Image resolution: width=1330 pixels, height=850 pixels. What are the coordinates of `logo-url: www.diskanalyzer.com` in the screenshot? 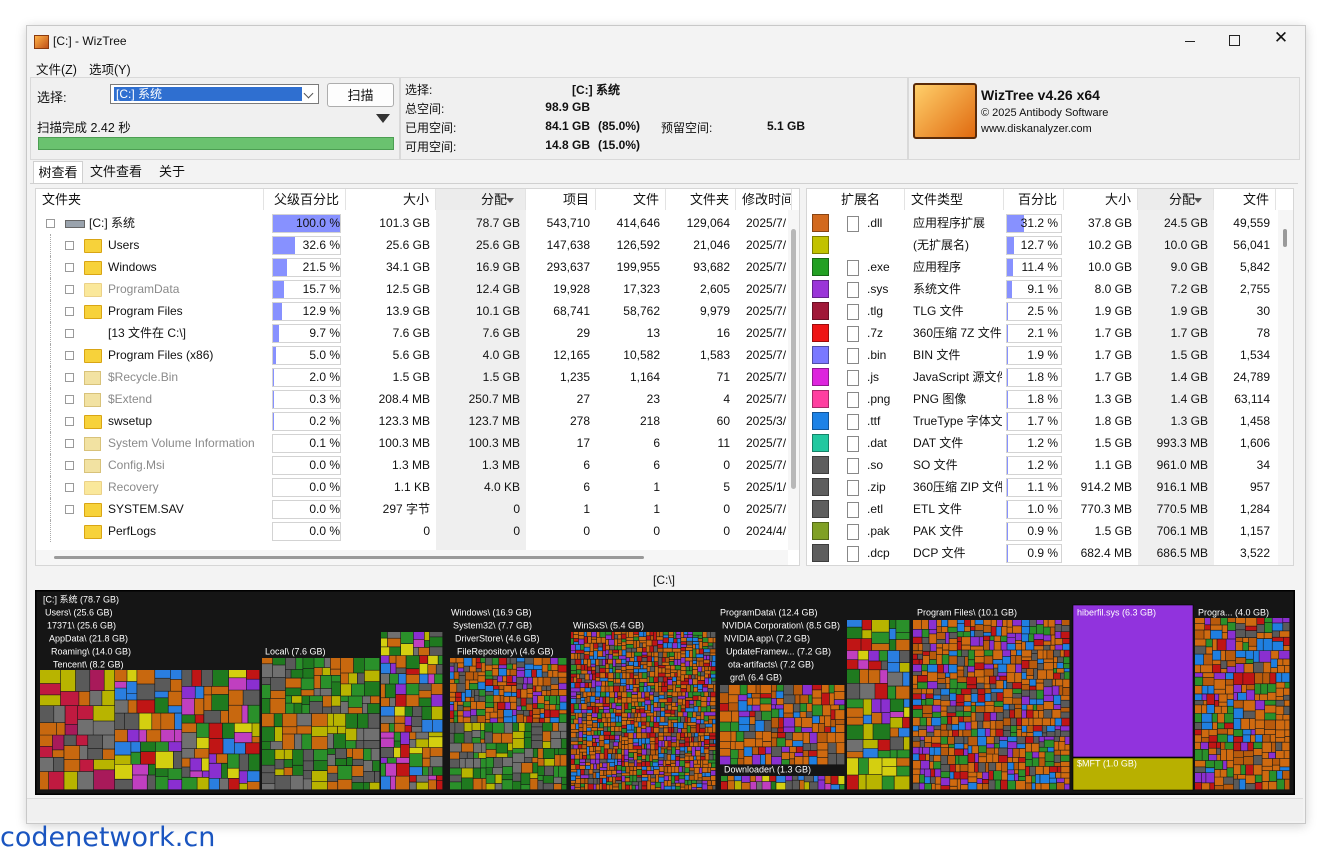 It's located at (1036, 129).